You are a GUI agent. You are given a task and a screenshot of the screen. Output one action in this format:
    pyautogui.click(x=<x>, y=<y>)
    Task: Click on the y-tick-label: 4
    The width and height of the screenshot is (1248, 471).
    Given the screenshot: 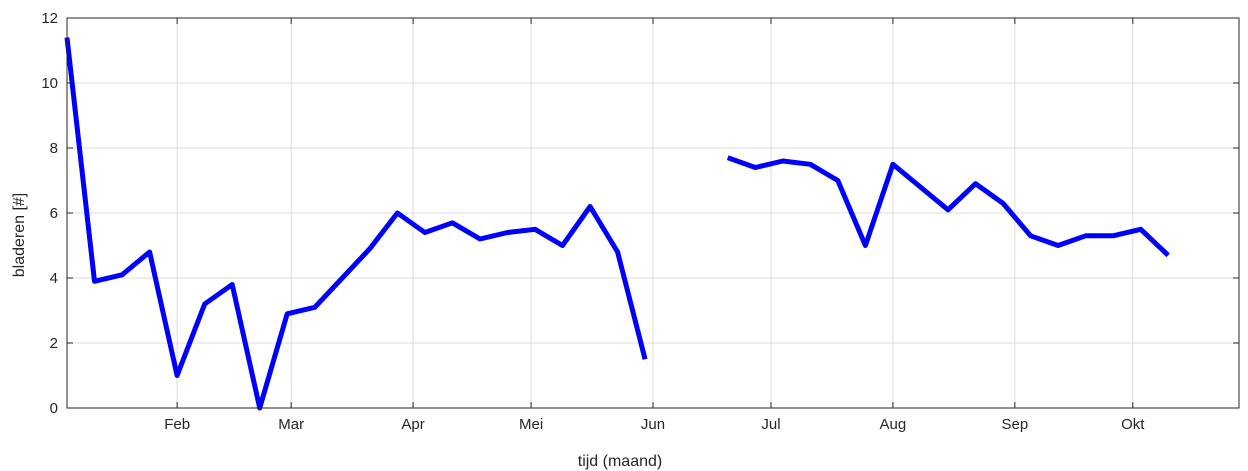 What is the action you would take?
    pyautogui.click(x=54, y=278)
    